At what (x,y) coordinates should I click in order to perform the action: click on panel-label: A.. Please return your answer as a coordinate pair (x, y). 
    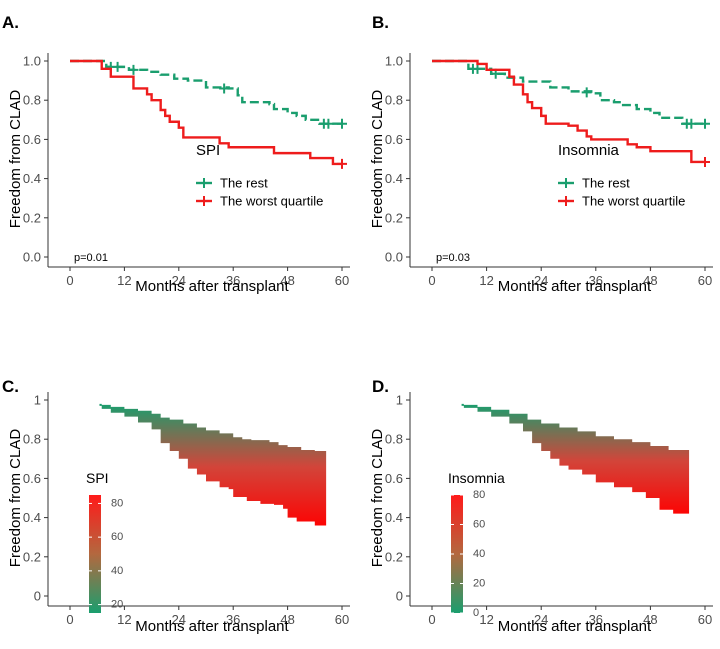
    Looking at the image, I should click on (10, 22).